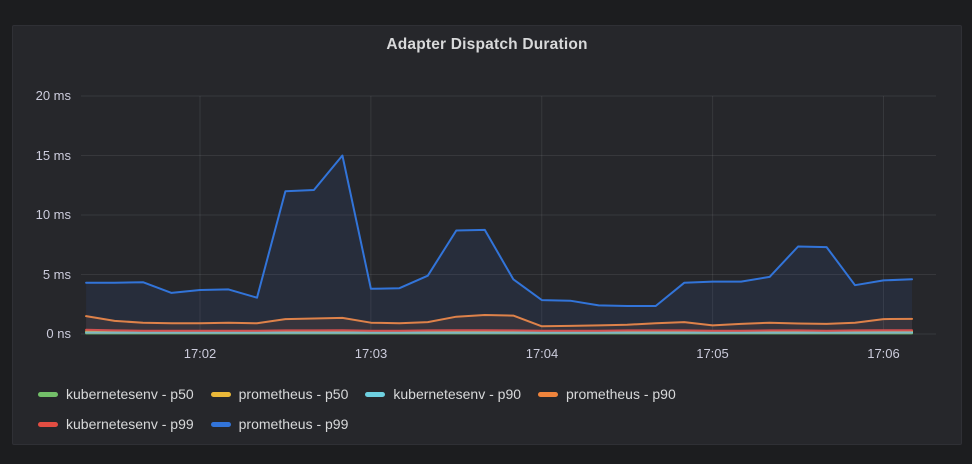 The width and height of the screenshot is (972, 464). I want to click on series-line-prometheus-p90, so click(499, 321).